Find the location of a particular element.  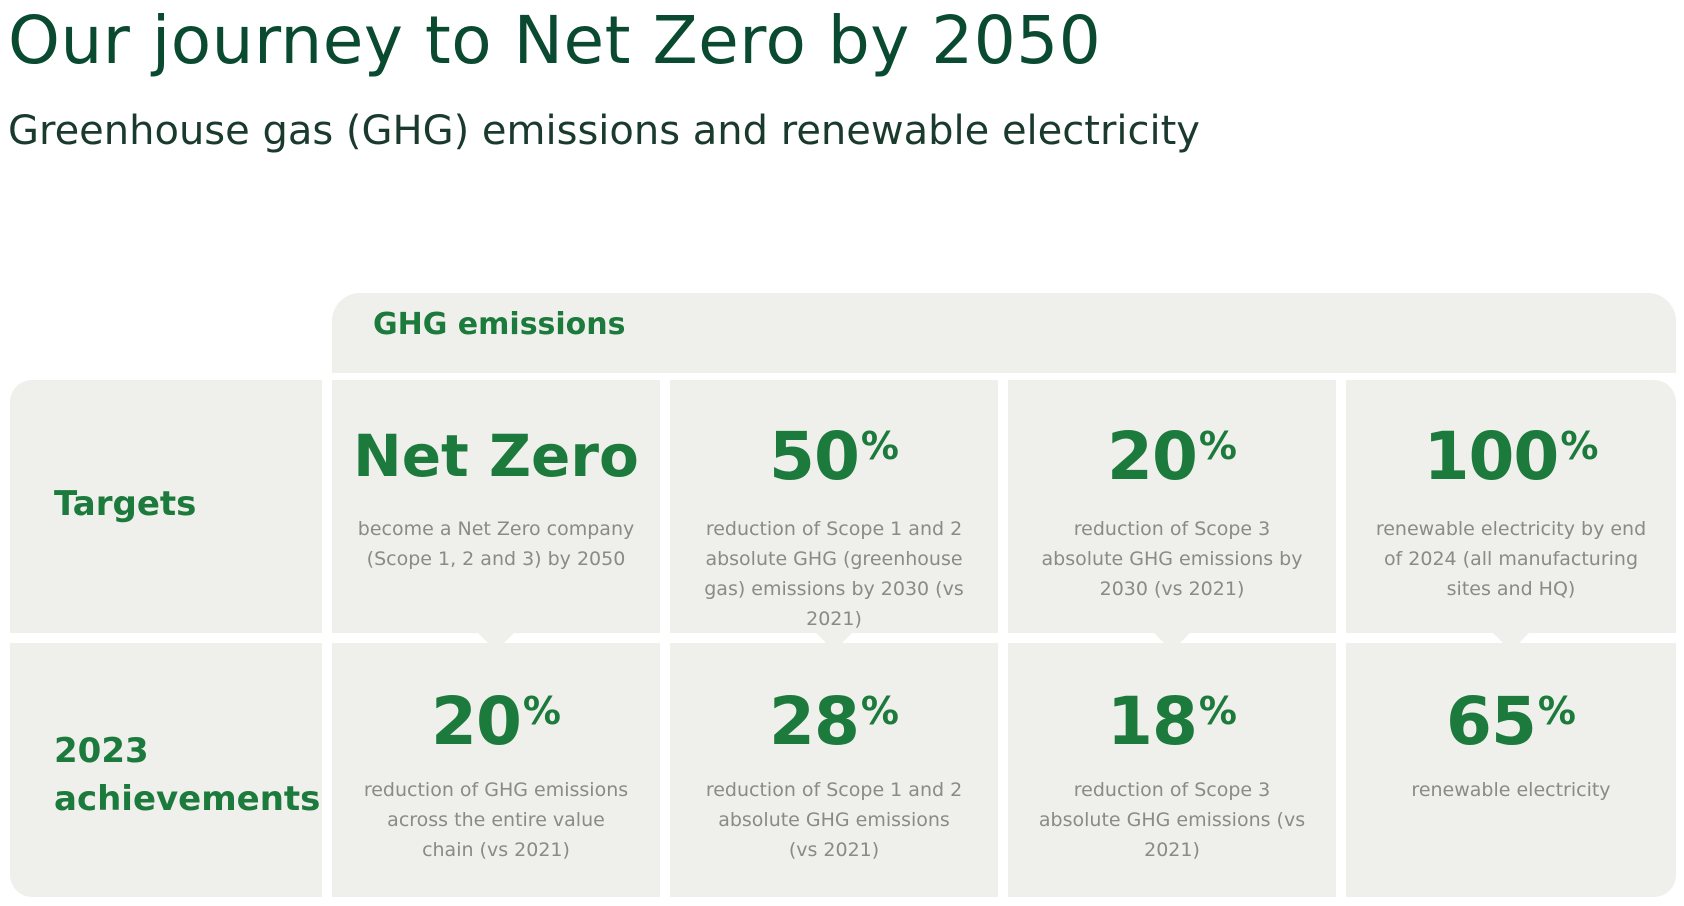

achievements-label-cell: 2023 achievements is located at coordinates (166, 770).